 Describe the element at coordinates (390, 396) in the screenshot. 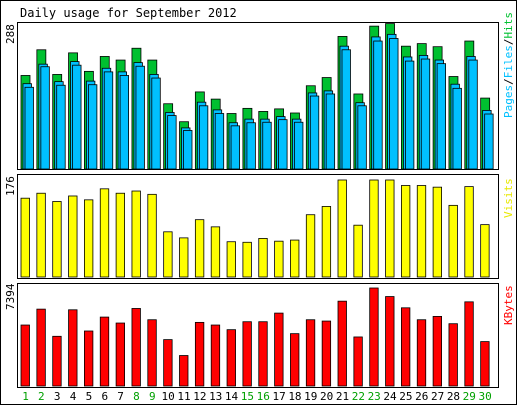

I see `day-label: 24` at that location.